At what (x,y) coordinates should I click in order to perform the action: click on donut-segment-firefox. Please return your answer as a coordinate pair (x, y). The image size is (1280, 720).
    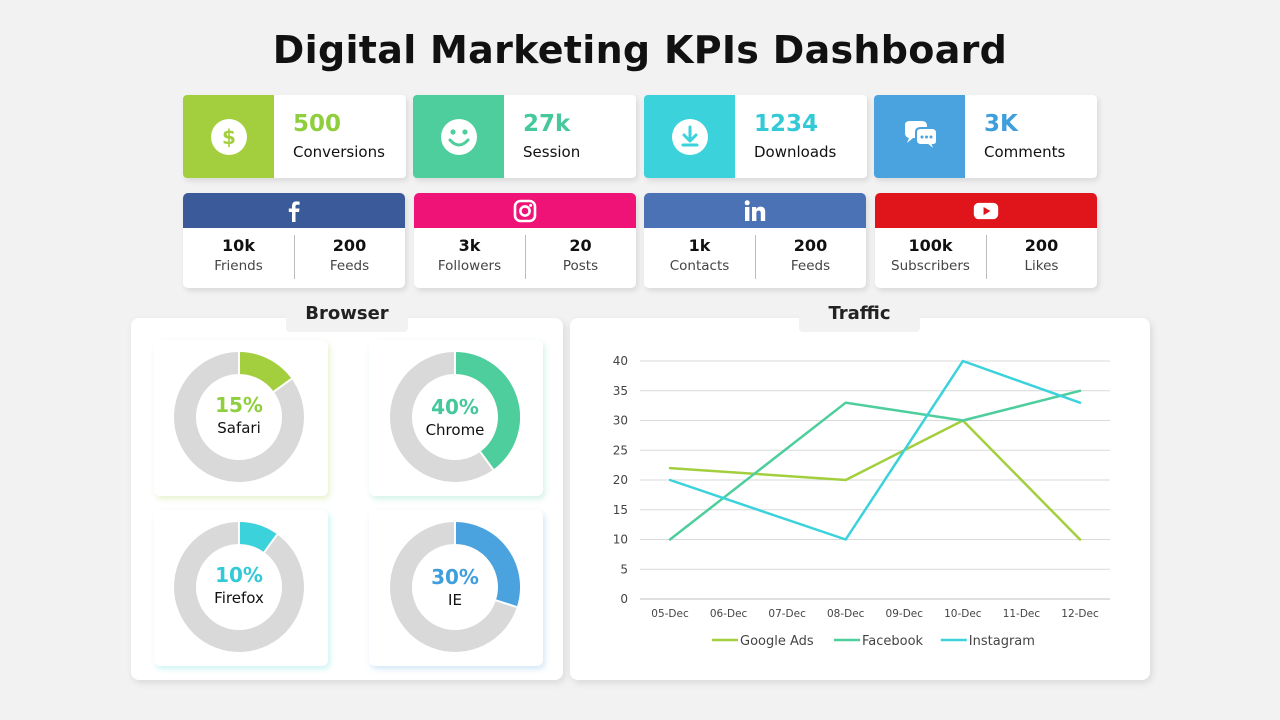
    Looking at the image, I should click on (258, 537).